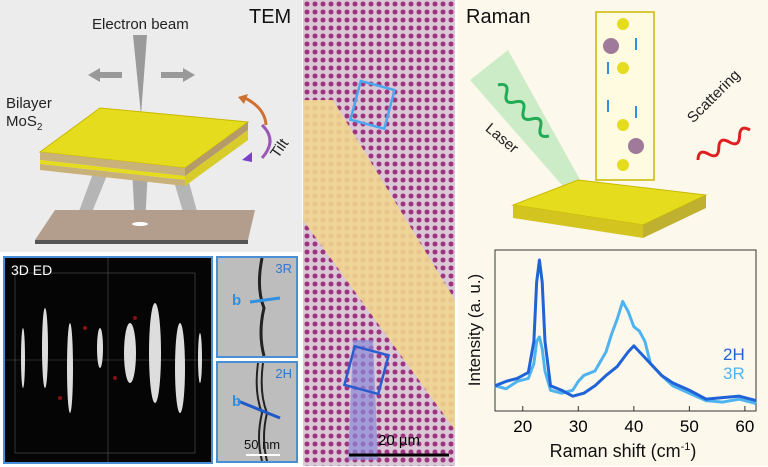 This screenshot has height=467, width=768. What do you see at coordinates (262, 444) in the screenshot?
I see `scale-bar-label: 50 nm` at bounding box center [262, 444].